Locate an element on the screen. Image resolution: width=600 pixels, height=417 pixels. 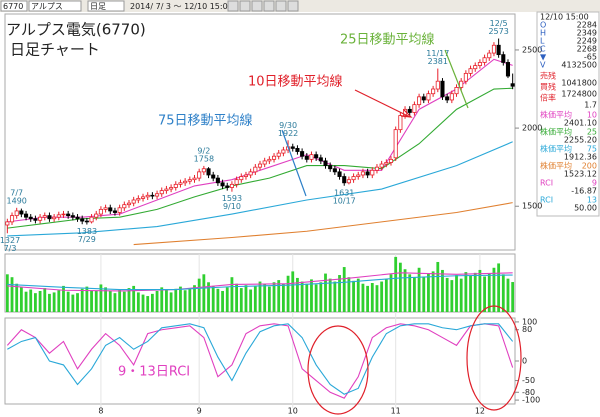
ma75-callout: 75日移動平均線 is located at coordinates (205, 121).